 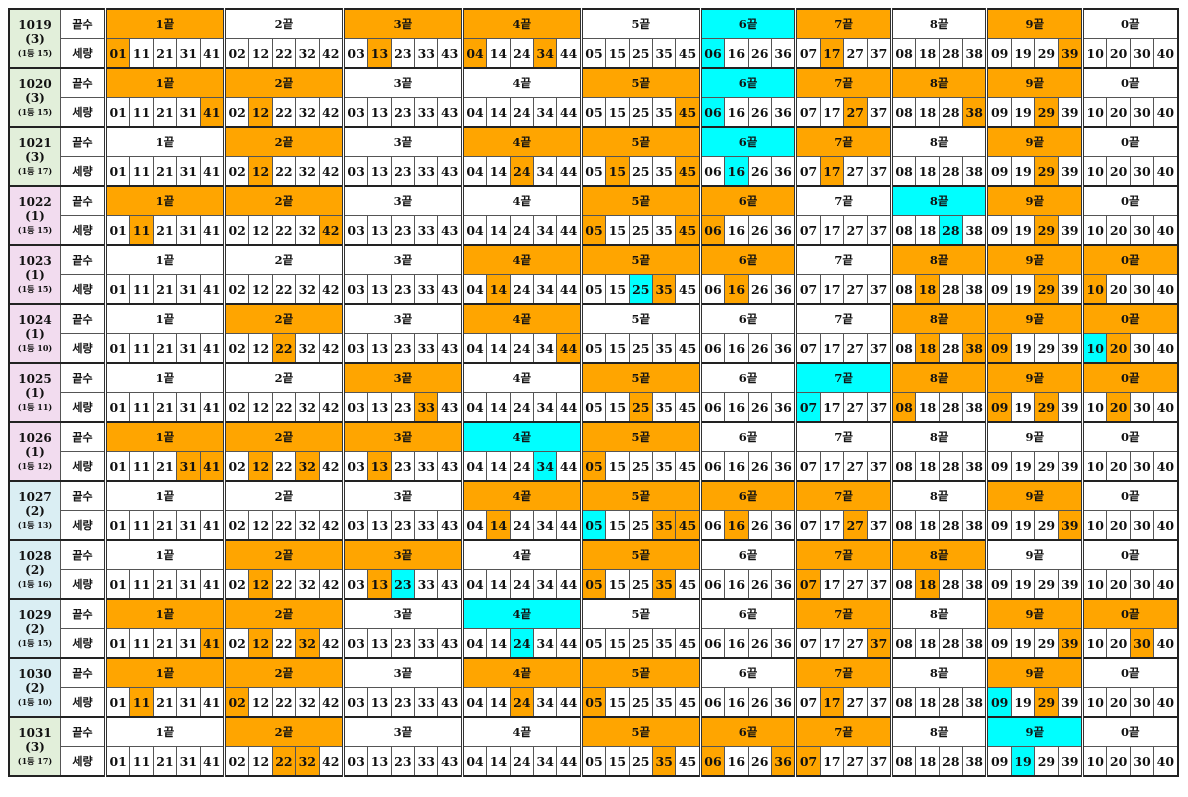 What do you see at coordinates (426, 525) in the screenshot?
I see `number-cell: 33` at bounding box center [426, 525].